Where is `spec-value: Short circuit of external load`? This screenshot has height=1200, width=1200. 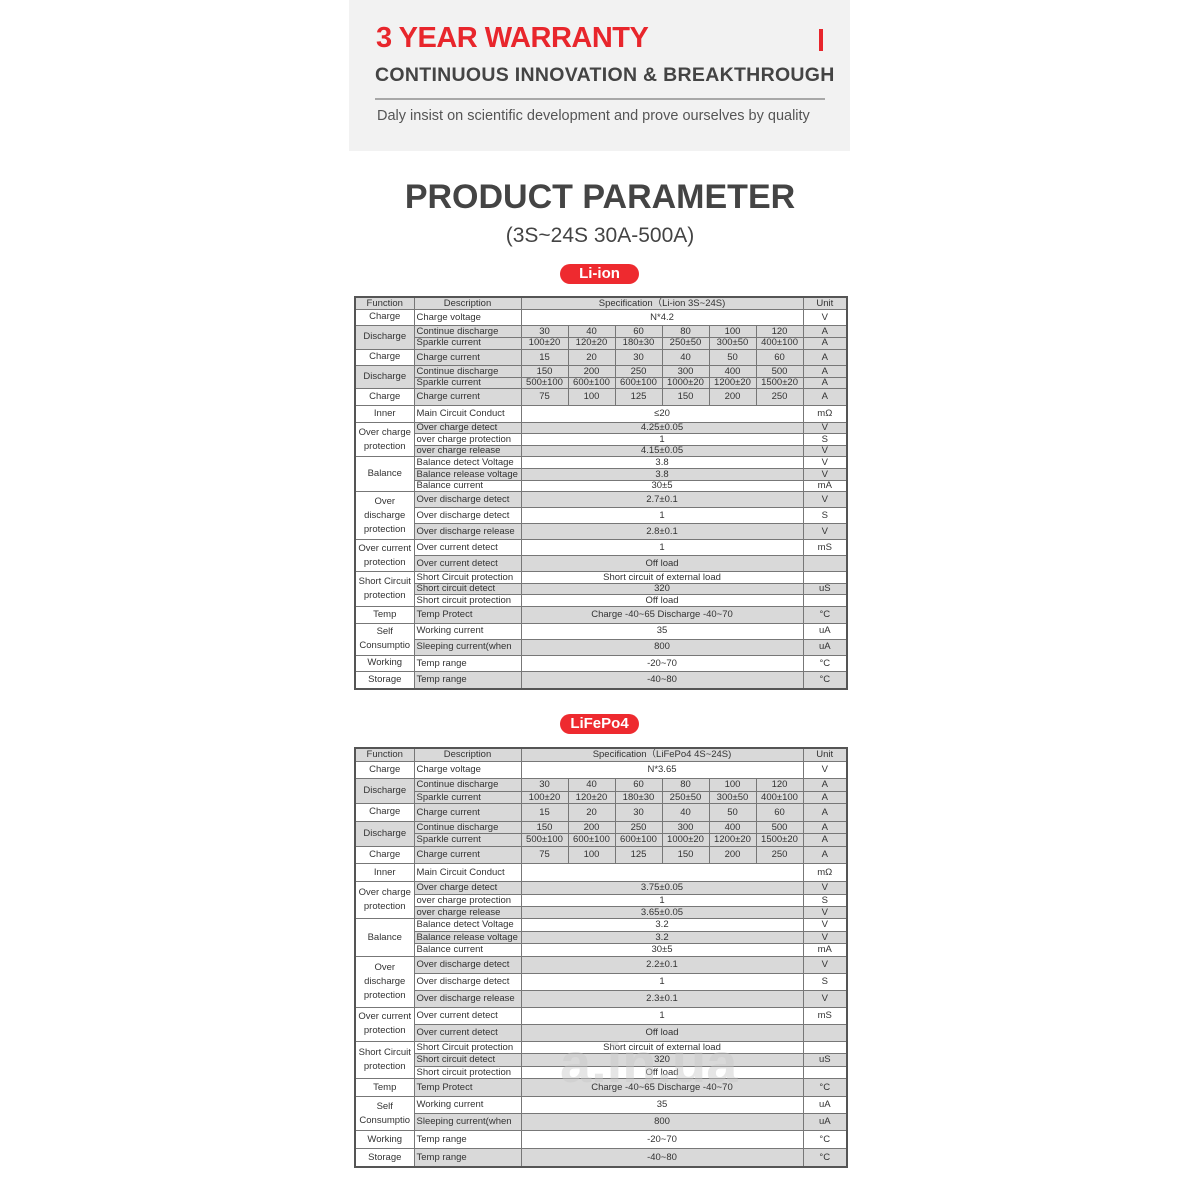 spec-value: Short circuit of external load is located at coordinates (662, 577).